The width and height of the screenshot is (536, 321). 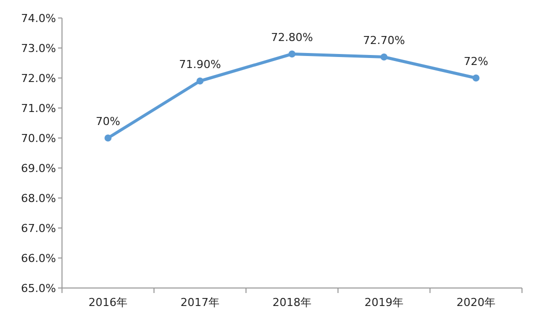 I want to click on x-tick-label: 2017年, so click(x=200, y=302).